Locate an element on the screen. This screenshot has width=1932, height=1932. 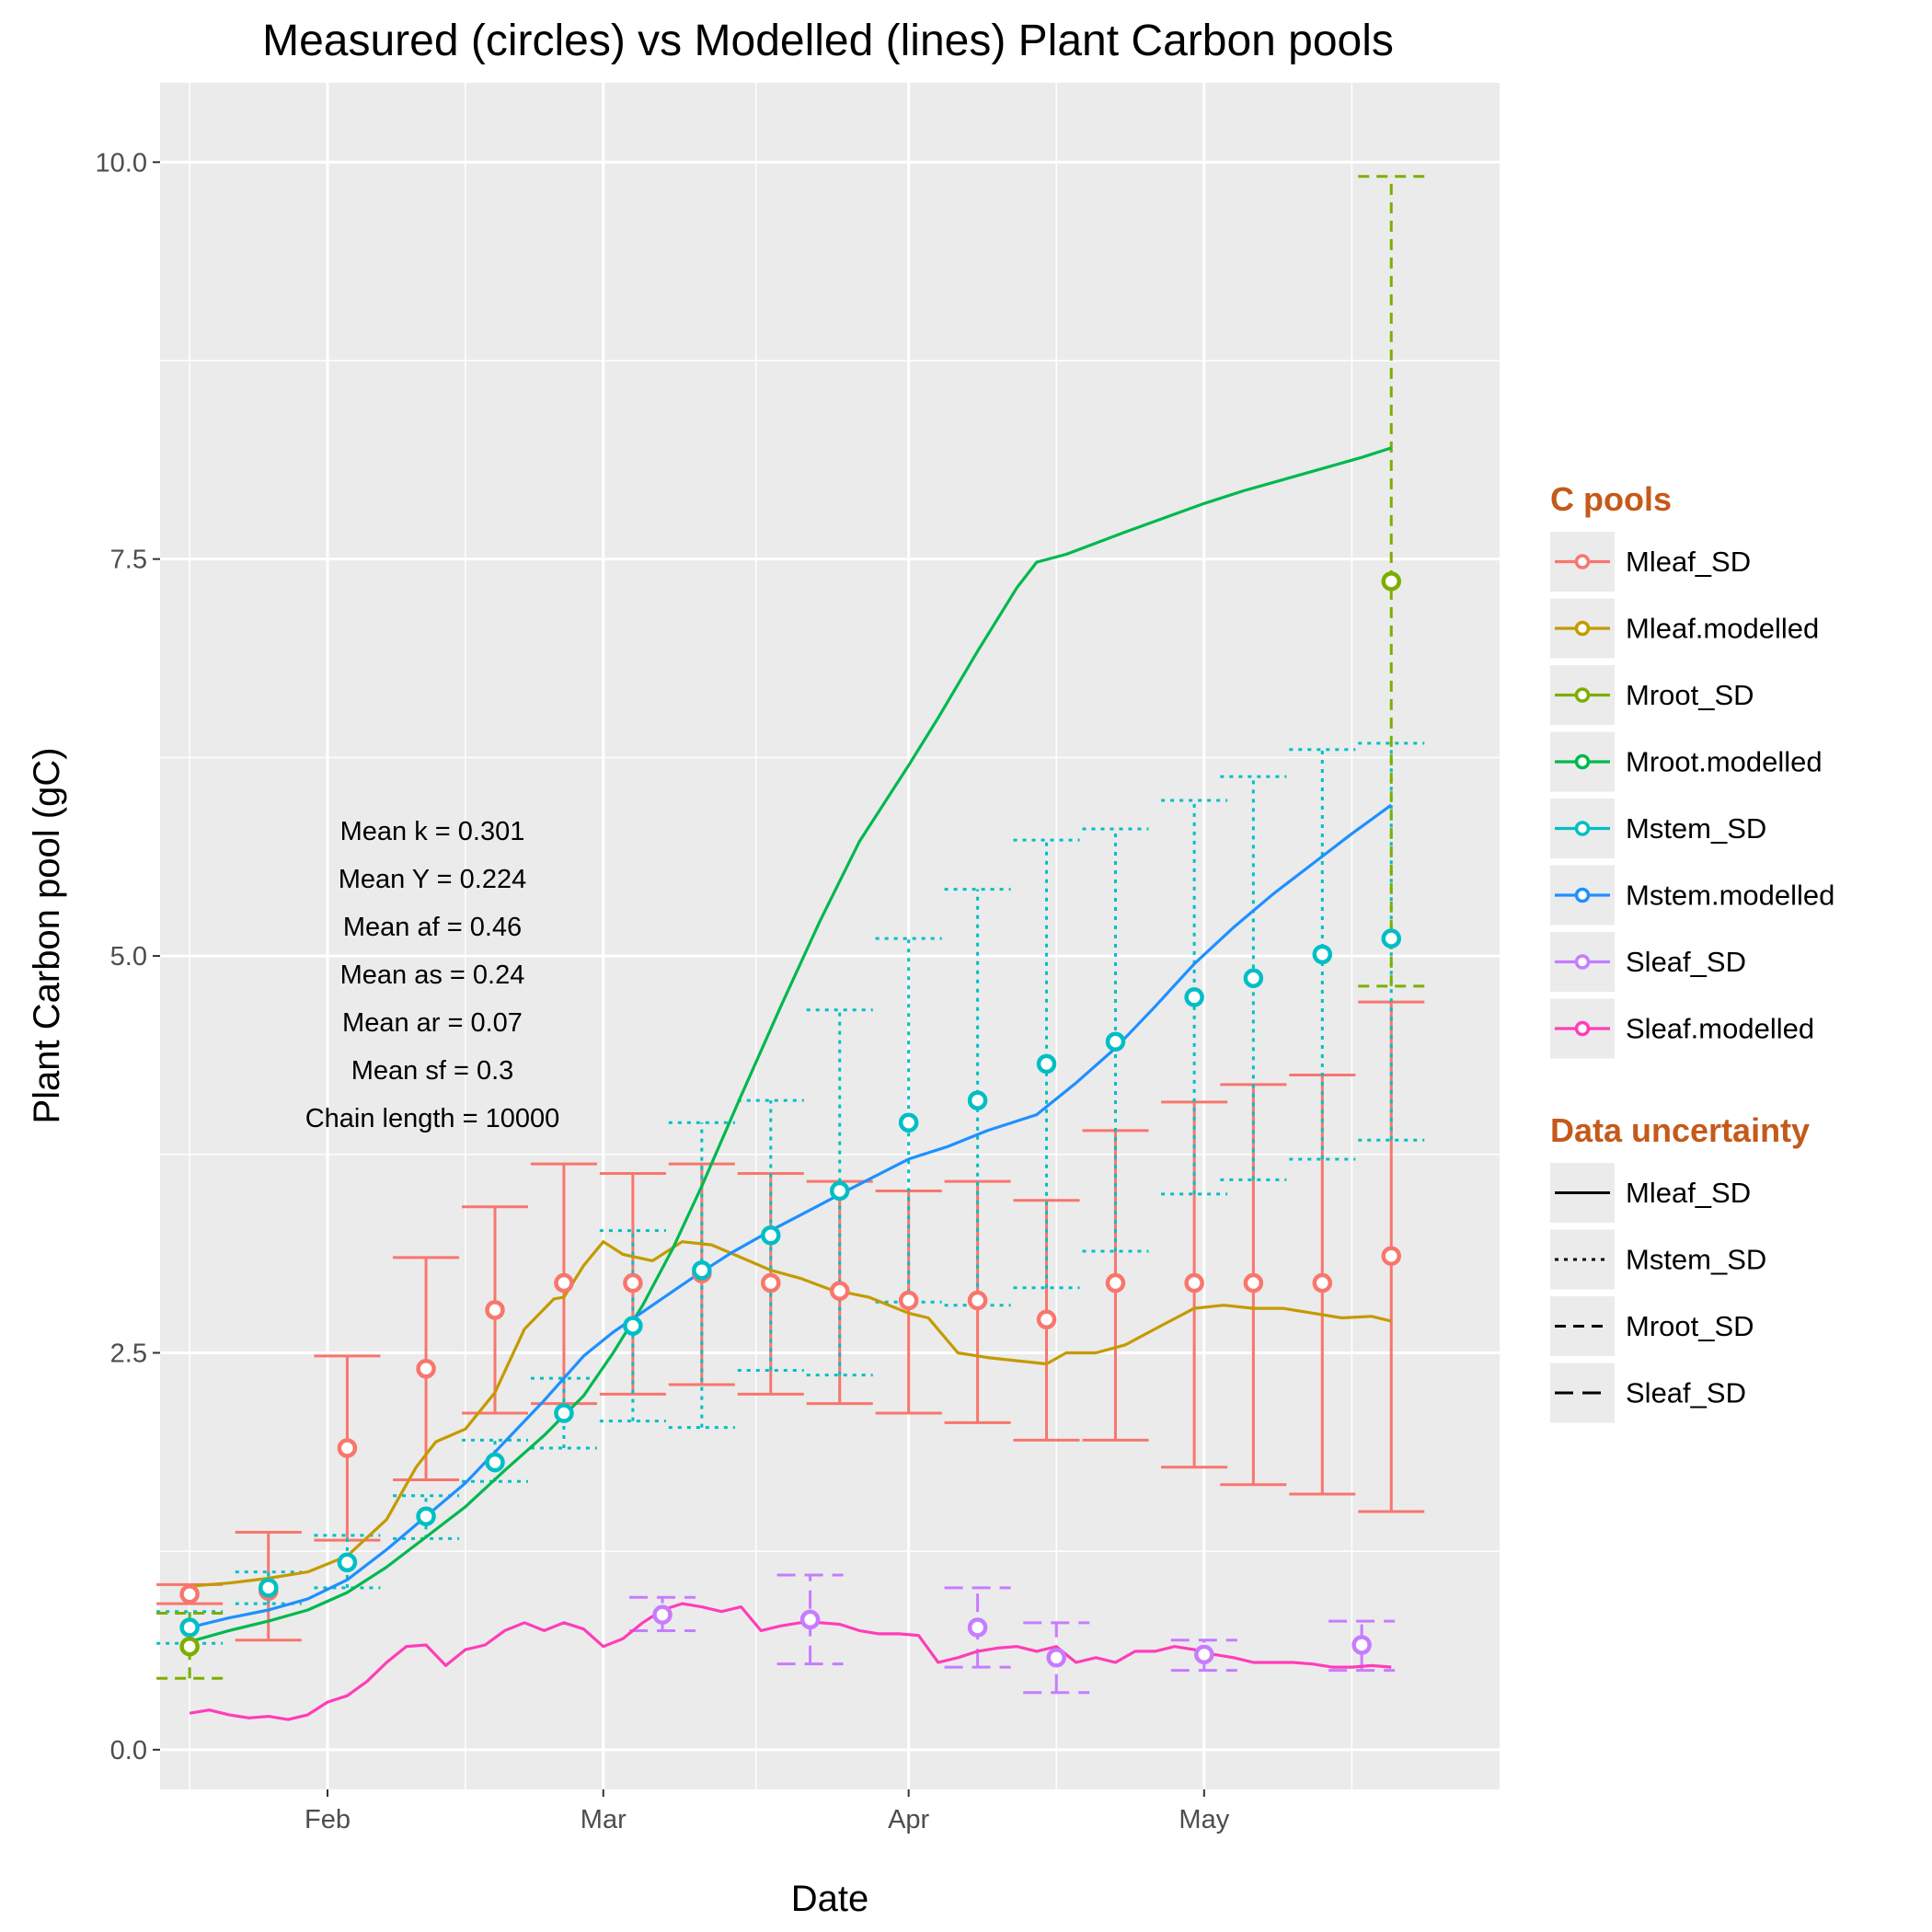
legend-title: C pools is located at coordinates (1611, 499).